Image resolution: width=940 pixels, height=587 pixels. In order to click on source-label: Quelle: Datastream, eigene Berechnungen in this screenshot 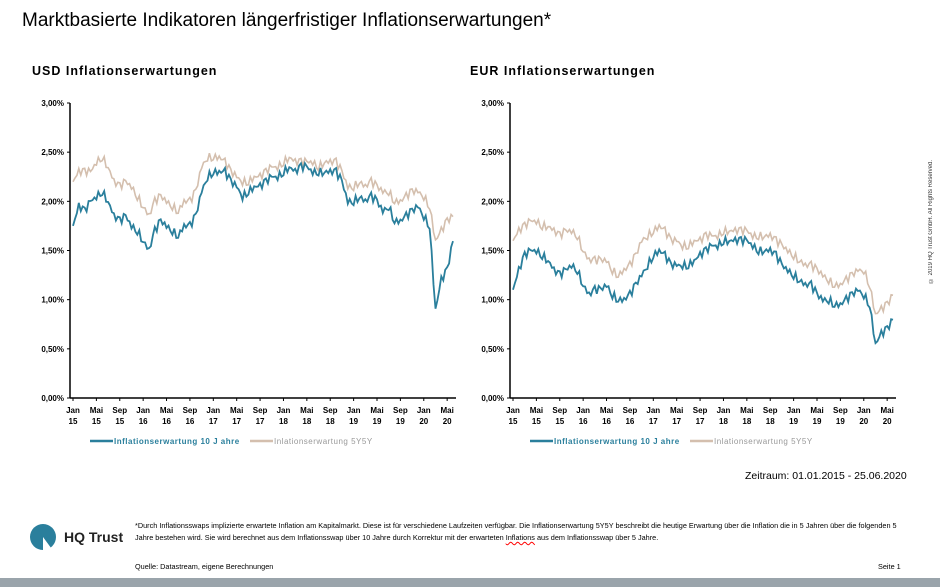, I will do `click(204, 566)`.